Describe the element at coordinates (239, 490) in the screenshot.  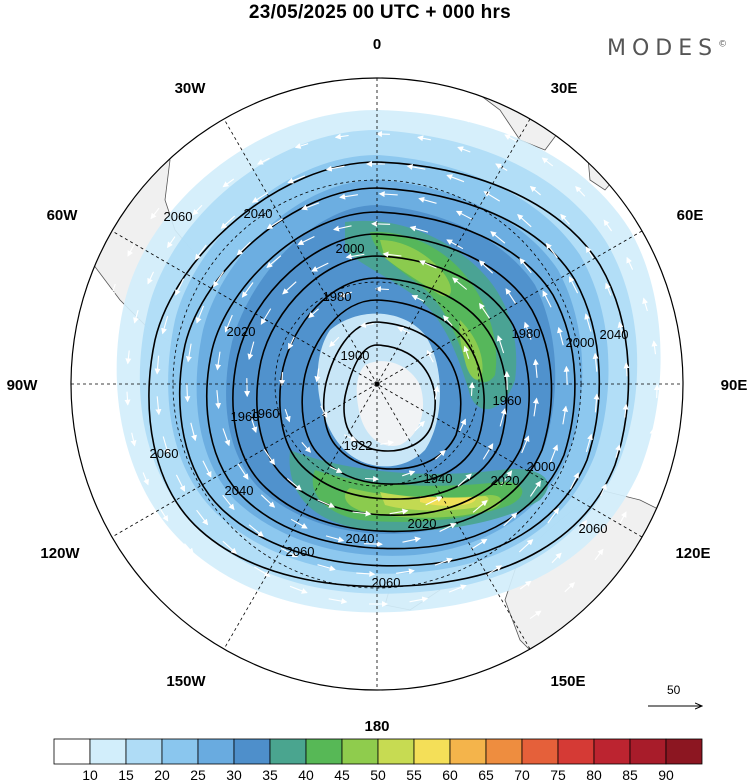
I see `contour-label: 2040` at that location.